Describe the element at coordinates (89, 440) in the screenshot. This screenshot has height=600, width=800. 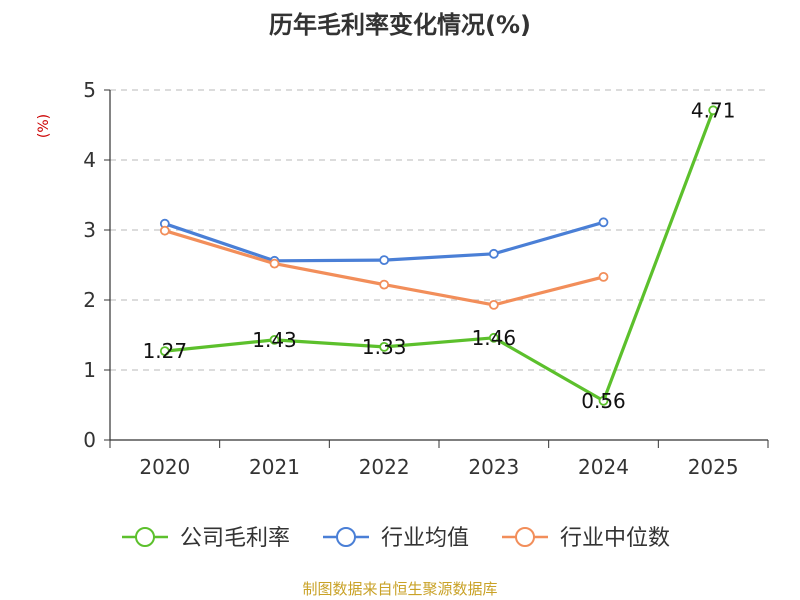
I see `y-tick-label: 0` at that location.